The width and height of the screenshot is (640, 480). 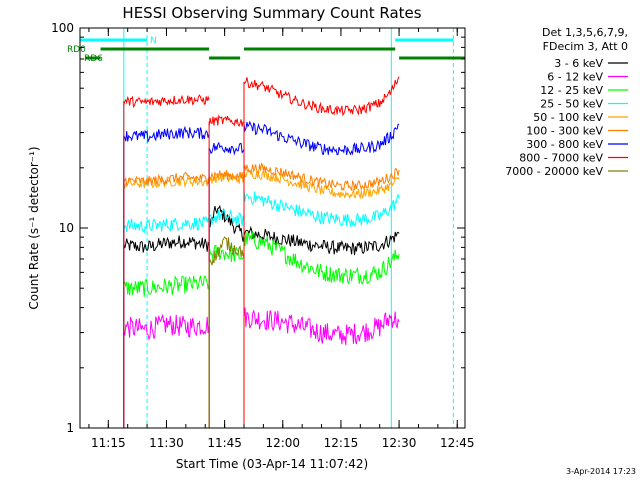 I want to click on legend-label: 800 - 7000 keV, so click(x=561, y=158).